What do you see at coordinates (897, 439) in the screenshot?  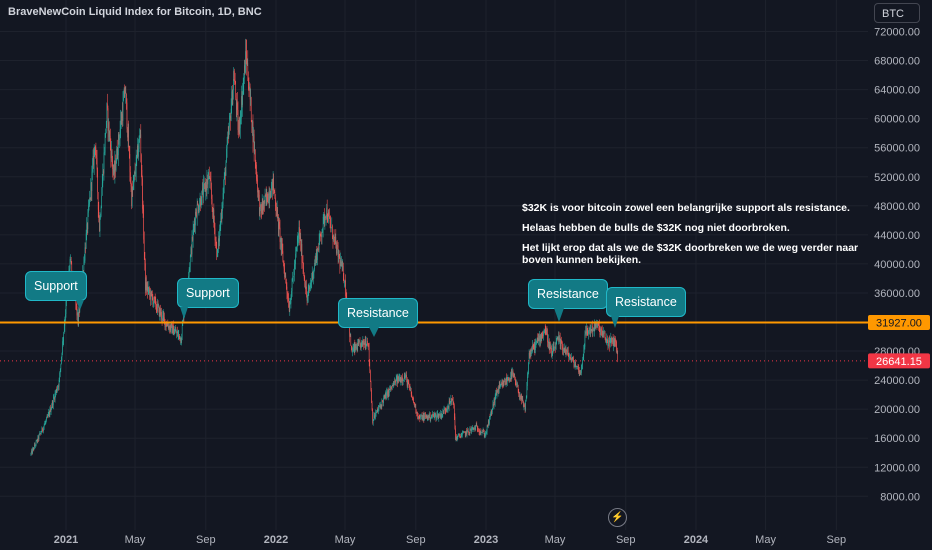 I see `y-tick-label: 16000.00` at bounding box center [897, 439].